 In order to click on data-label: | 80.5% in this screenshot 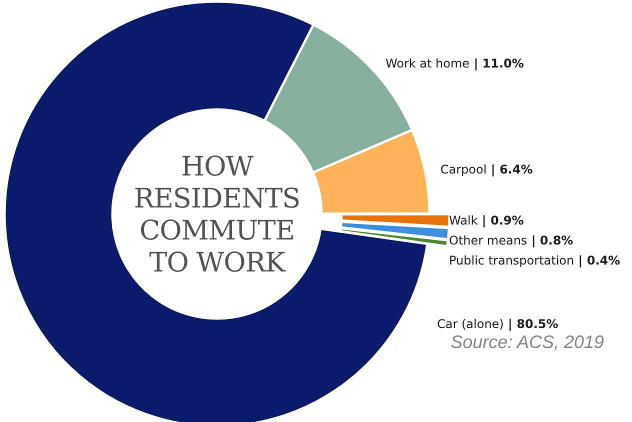, I will do `click(531, 324)`.